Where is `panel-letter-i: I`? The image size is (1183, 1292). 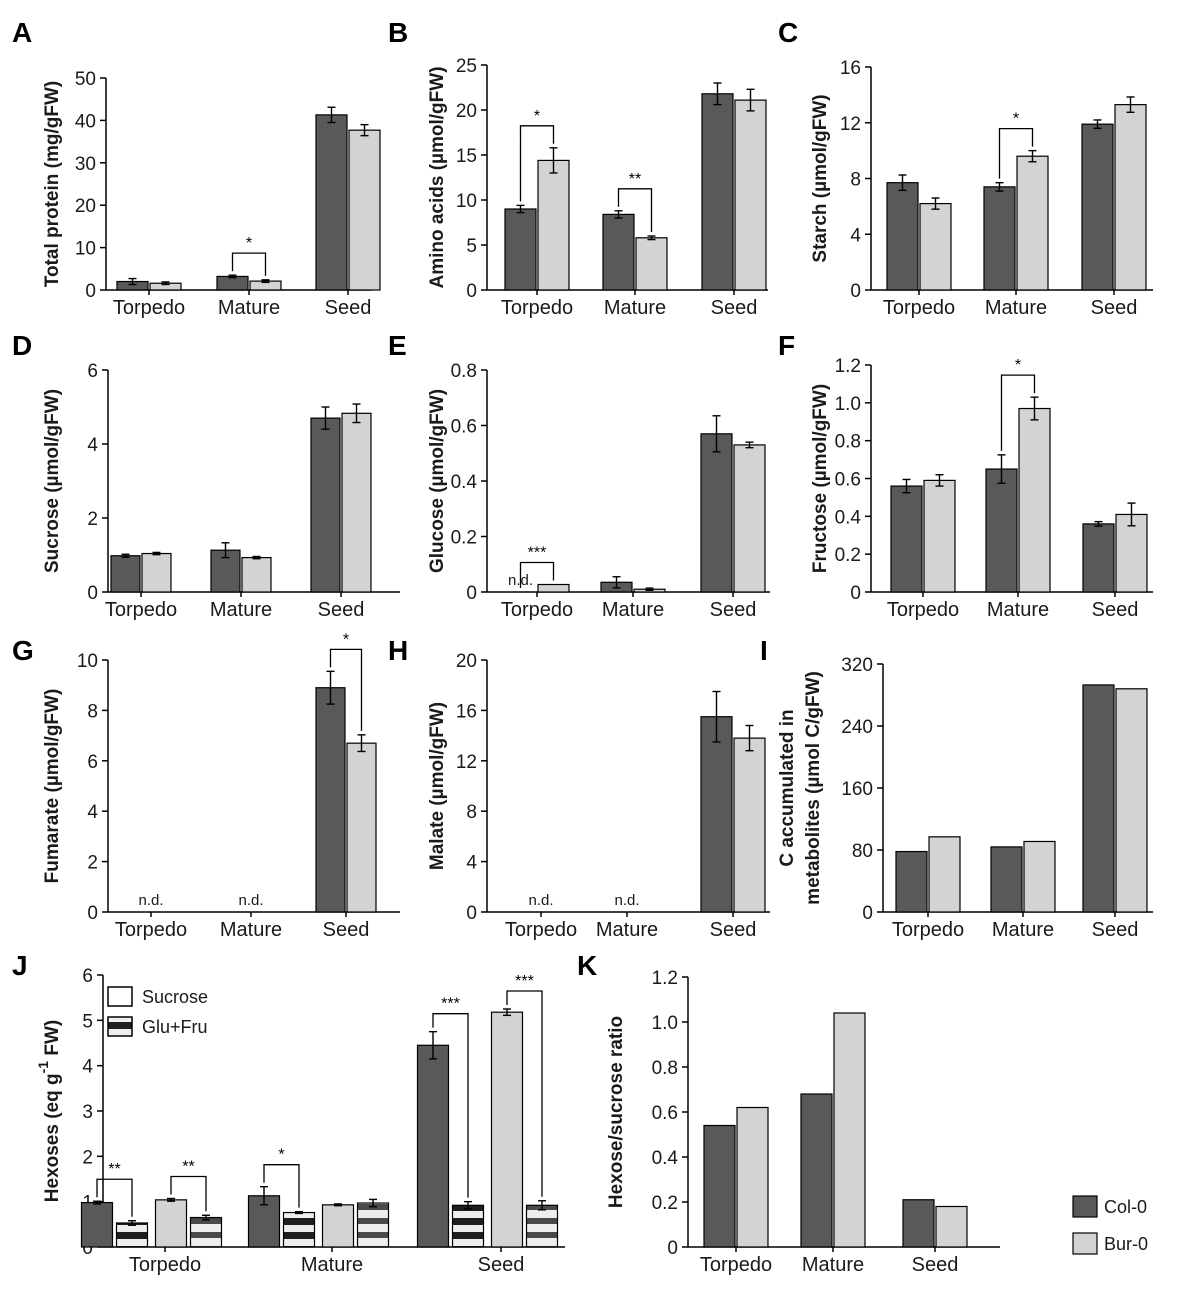
panel-letter-i: I is located at coordinates (764, 650).